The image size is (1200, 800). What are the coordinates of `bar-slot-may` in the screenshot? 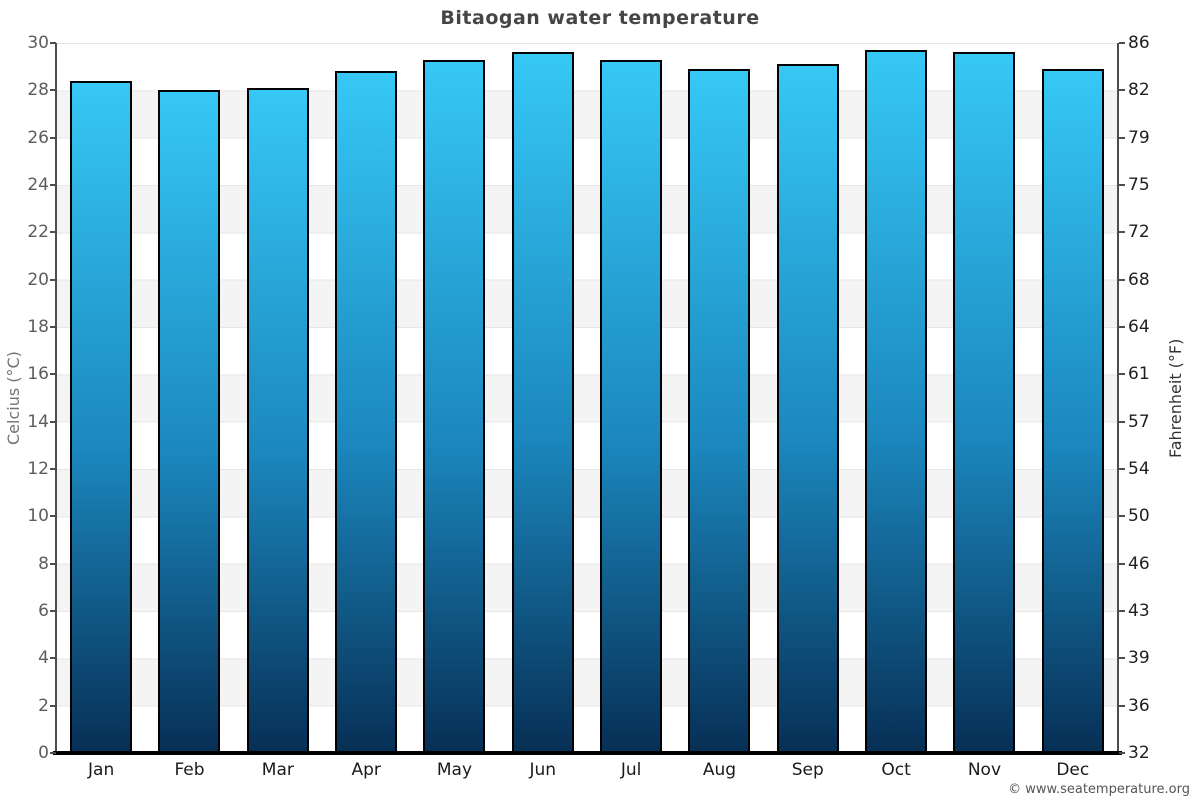 It's located at (454, 398).